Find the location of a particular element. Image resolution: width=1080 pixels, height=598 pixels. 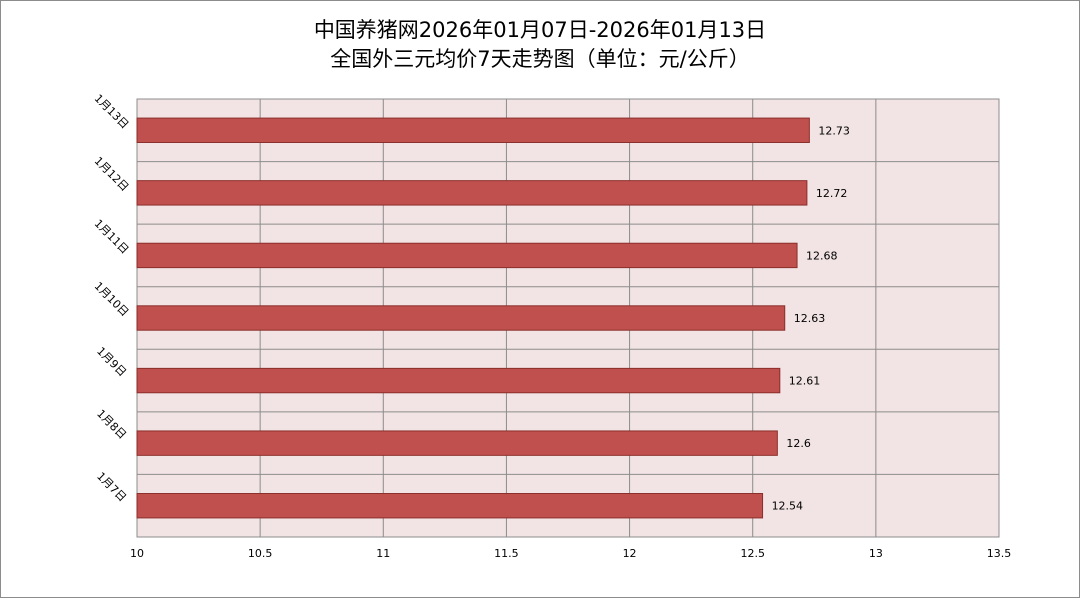

category-label: 1月13日 is located at coordinates (112, 112).